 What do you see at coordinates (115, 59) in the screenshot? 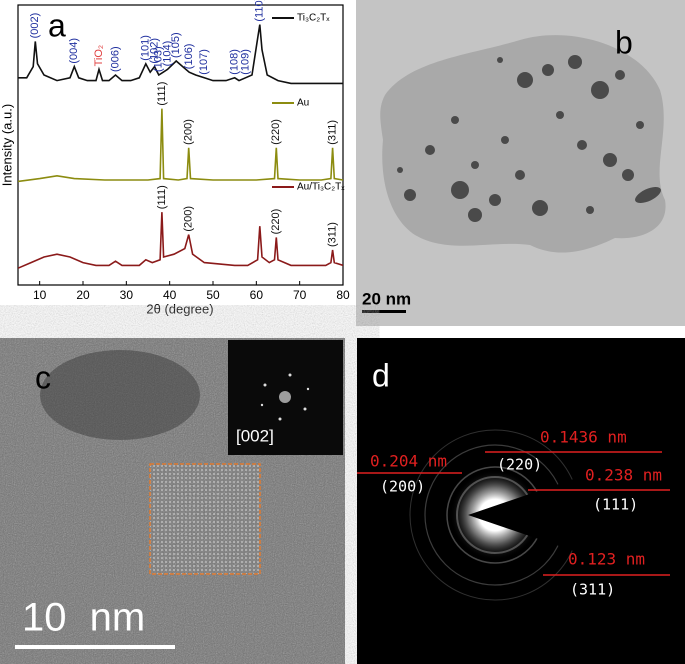
I see `peak-label: (006)` at bounding box center [115, 59].